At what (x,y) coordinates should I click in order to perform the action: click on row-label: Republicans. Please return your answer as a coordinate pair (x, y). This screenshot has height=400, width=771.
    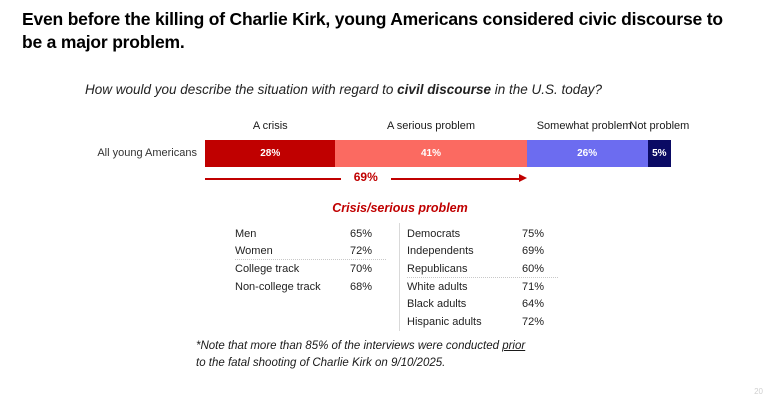
    Looking at the image, I should click on (437, 268).